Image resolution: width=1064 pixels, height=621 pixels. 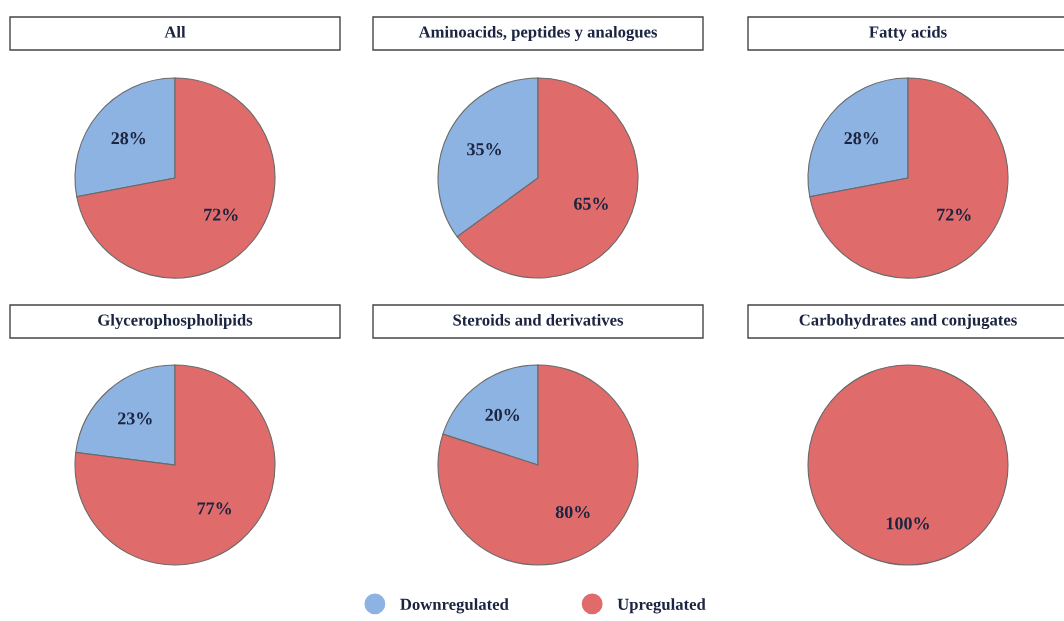 I want to click on data-label: 65%, so click(x=591, y=203).